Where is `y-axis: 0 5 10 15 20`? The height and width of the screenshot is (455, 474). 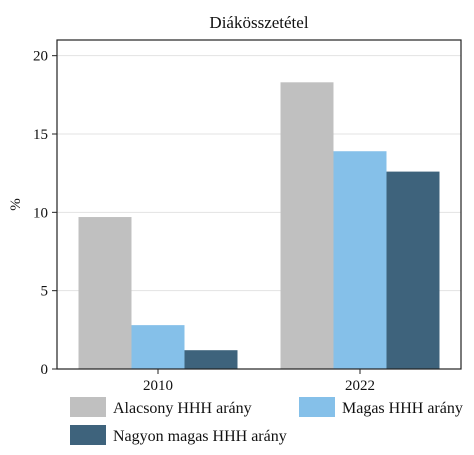 y-axis: 0 5 10 15 20 is located at coordinates (45, 213).